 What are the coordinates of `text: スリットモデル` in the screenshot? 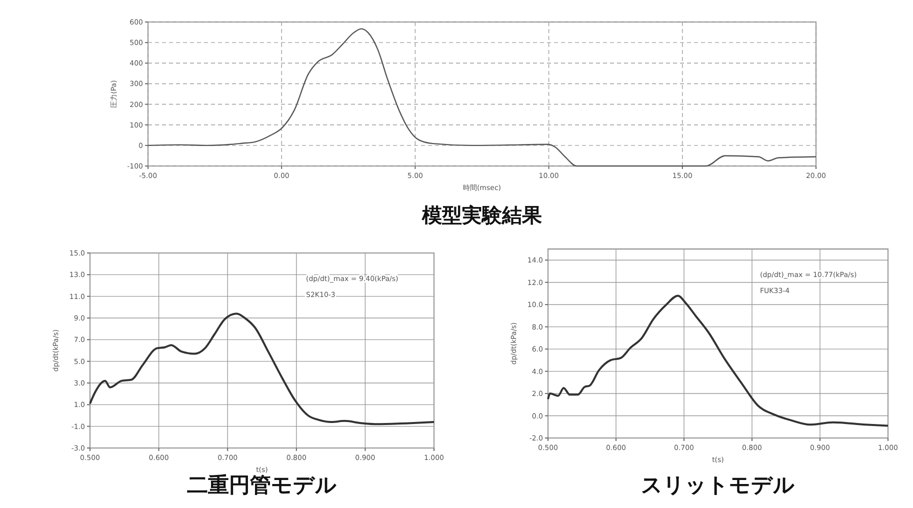 It's located at (718, 485).